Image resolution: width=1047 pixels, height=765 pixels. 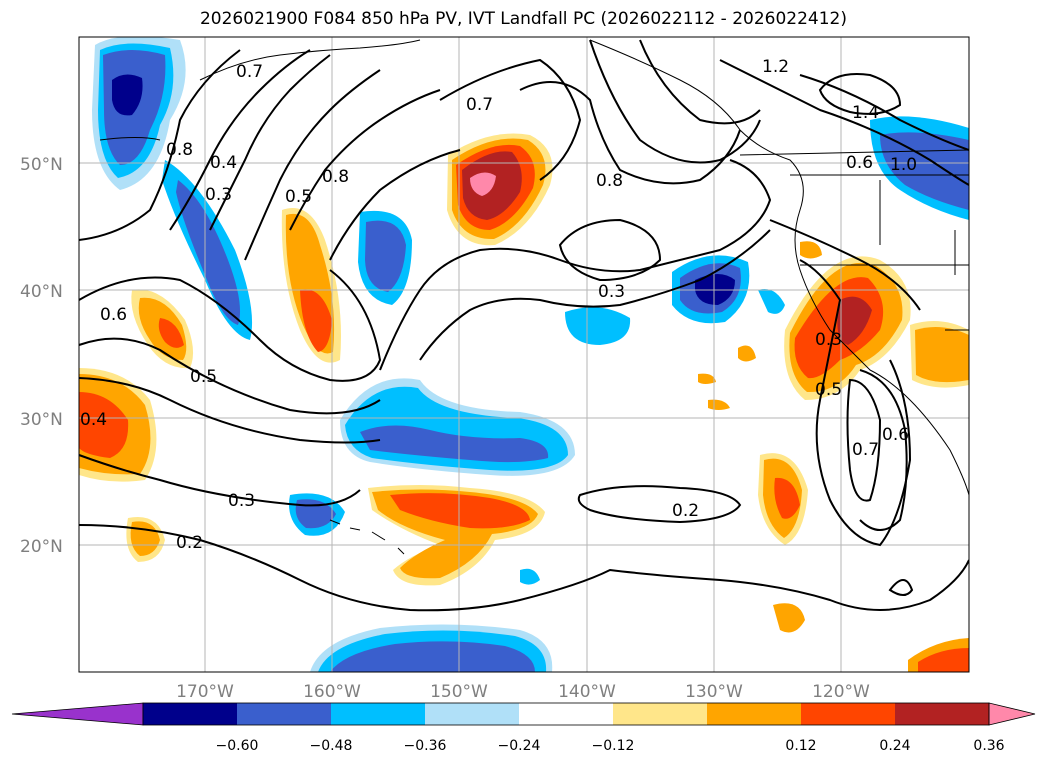 What do you see at coordinates (237, 746) in the screenshot?
I see `colorbar-tick-label: −0.60` at bounding box center [237, 746].